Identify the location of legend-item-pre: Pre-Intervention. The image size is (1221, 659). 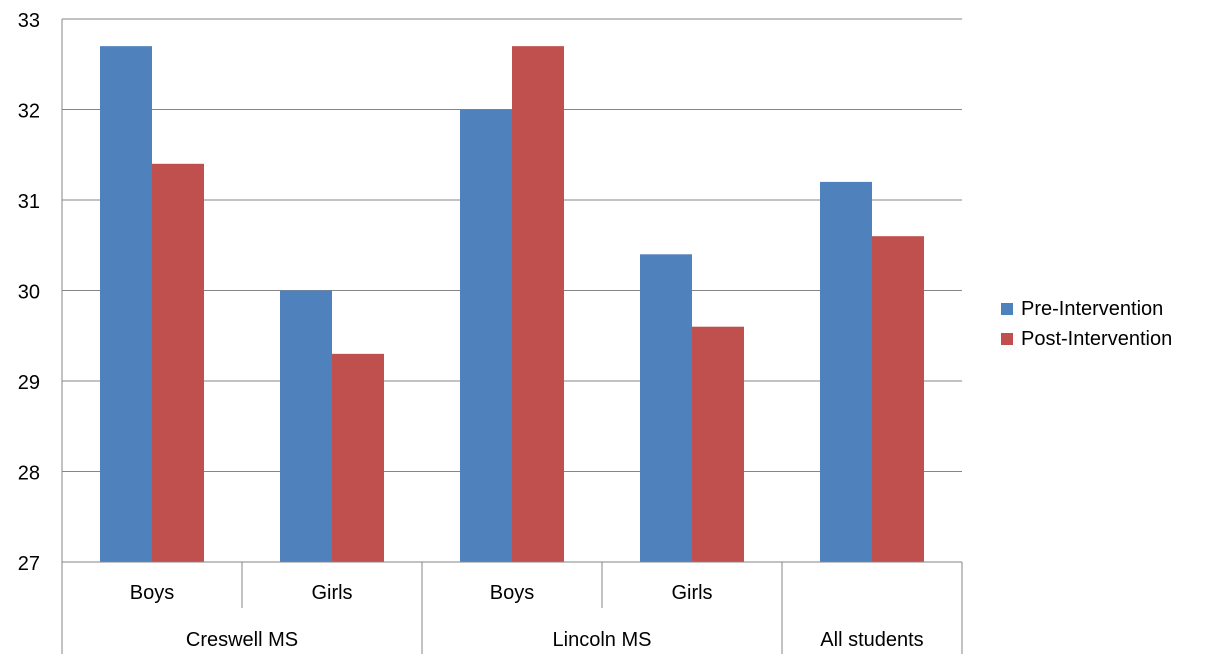
(1086, 309).